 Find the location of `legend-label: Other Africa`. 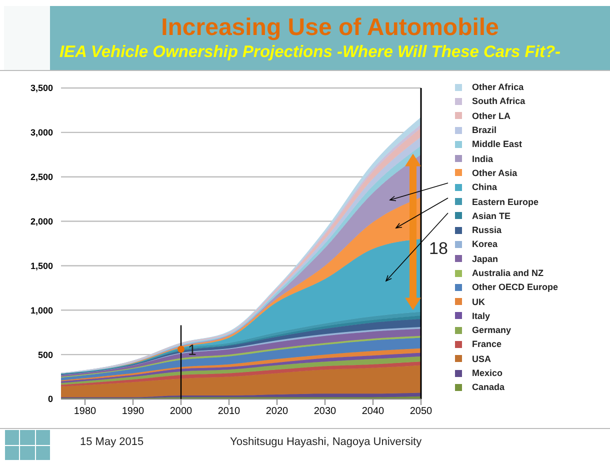

legend-label: Other Africa is located at coordinates (498, 87).